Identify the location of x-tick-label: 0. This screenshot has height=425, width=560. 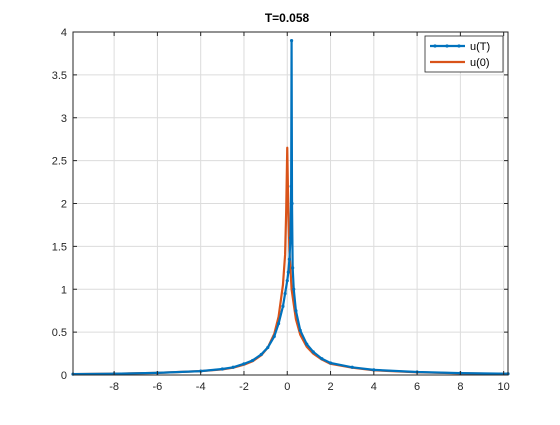
(287, 387).